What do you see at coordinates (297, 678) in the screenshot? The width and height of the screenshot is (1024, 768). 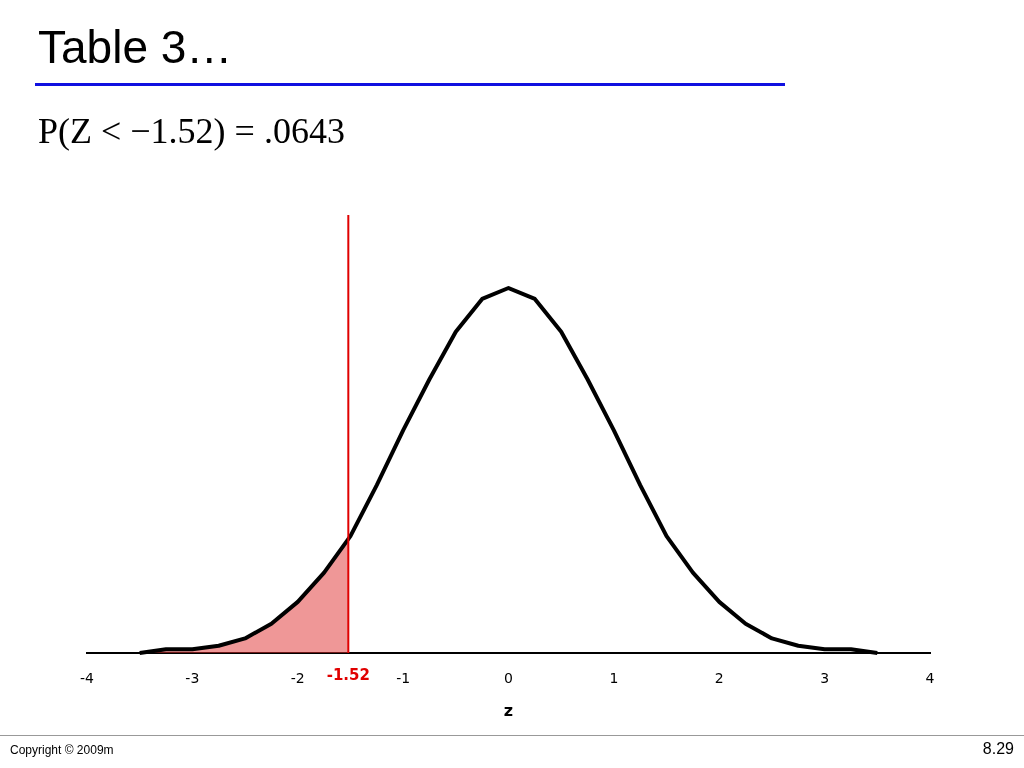 I see `x-tick-label: -2` at bounding box center [297, 678].